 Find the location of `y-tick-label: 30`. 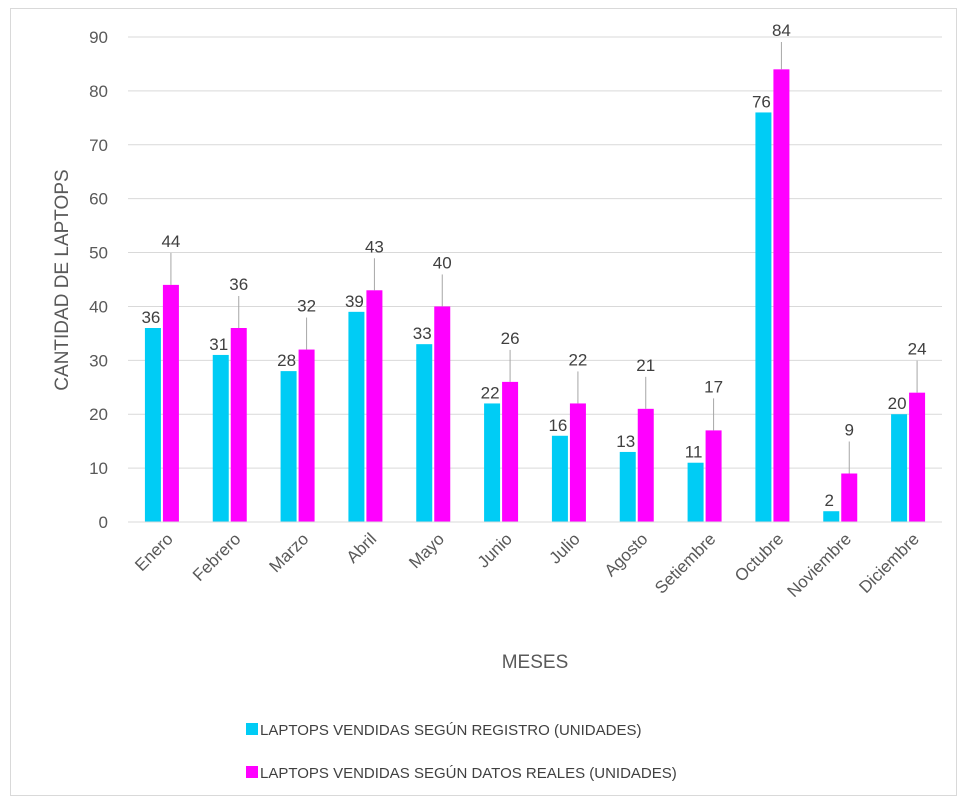

y-tick-label: 30 is located at coordinates (98, 360).